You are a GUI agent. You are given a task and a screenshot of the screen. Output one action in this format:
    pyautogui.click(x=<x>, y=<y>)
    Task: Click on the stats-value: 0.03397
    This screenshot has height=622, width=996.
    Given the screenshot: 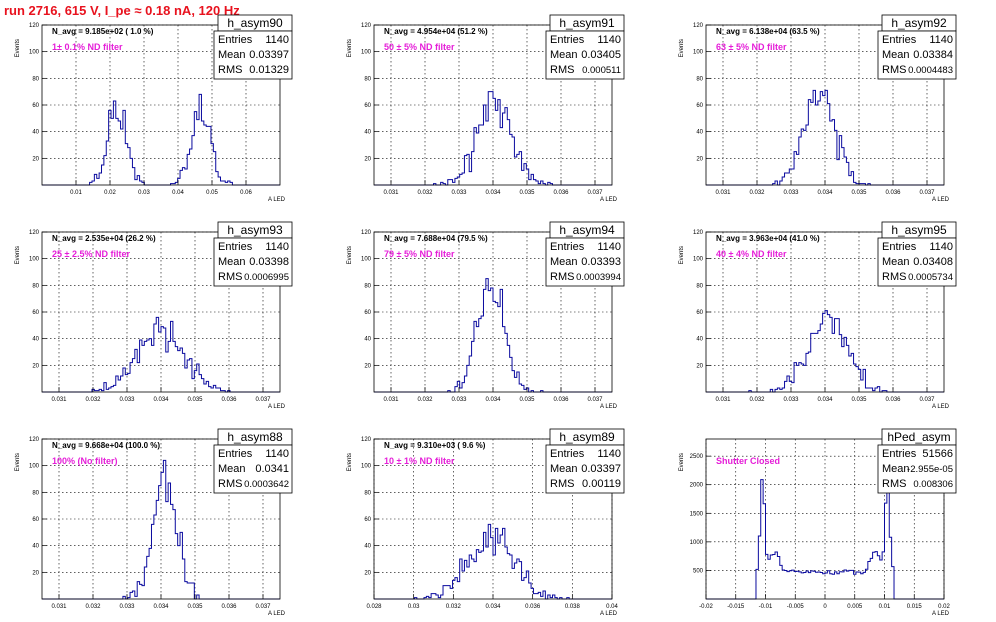 What is the action you would take?
    pyautogui.click(x=601, y=469)
    